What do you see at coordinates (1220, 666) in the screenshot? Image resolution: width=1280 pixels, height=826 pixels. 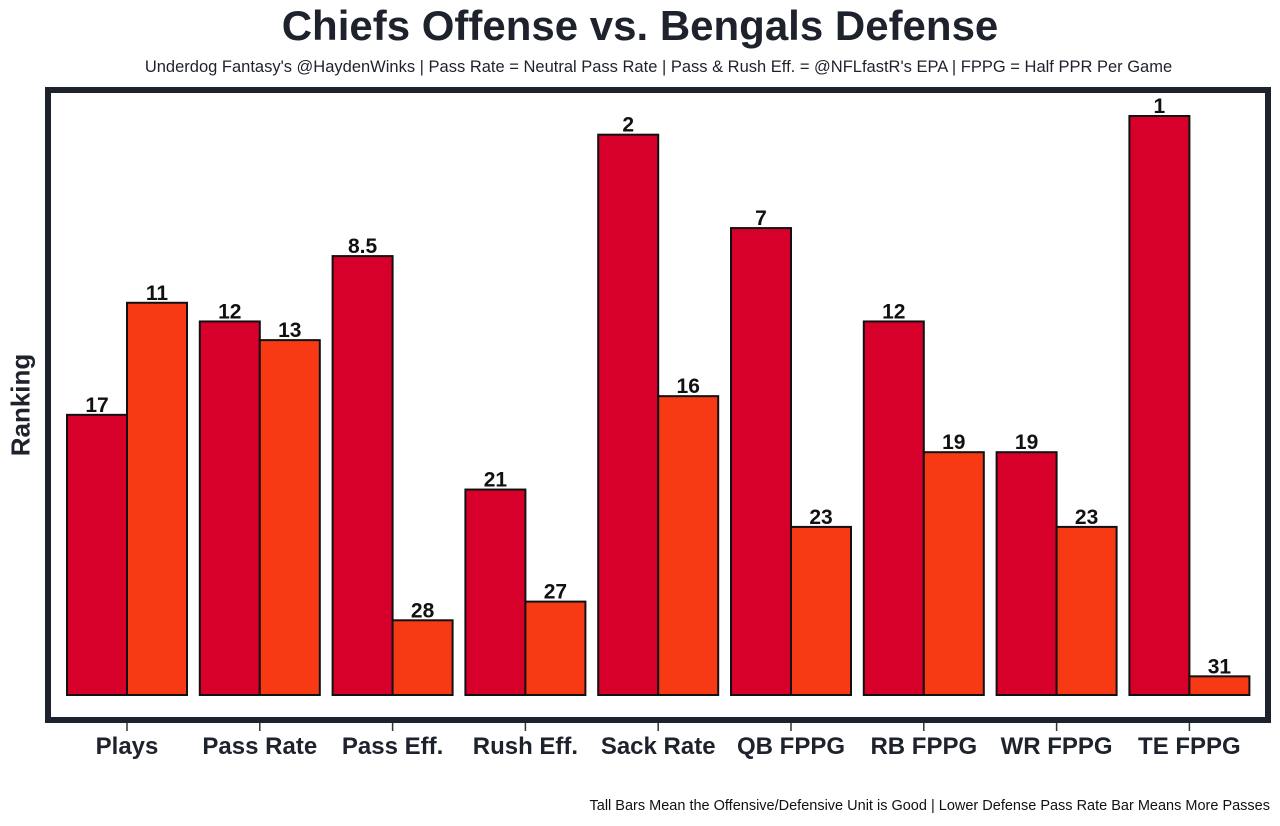 I see `value-label: 31` at bounding box center [1220, 666].